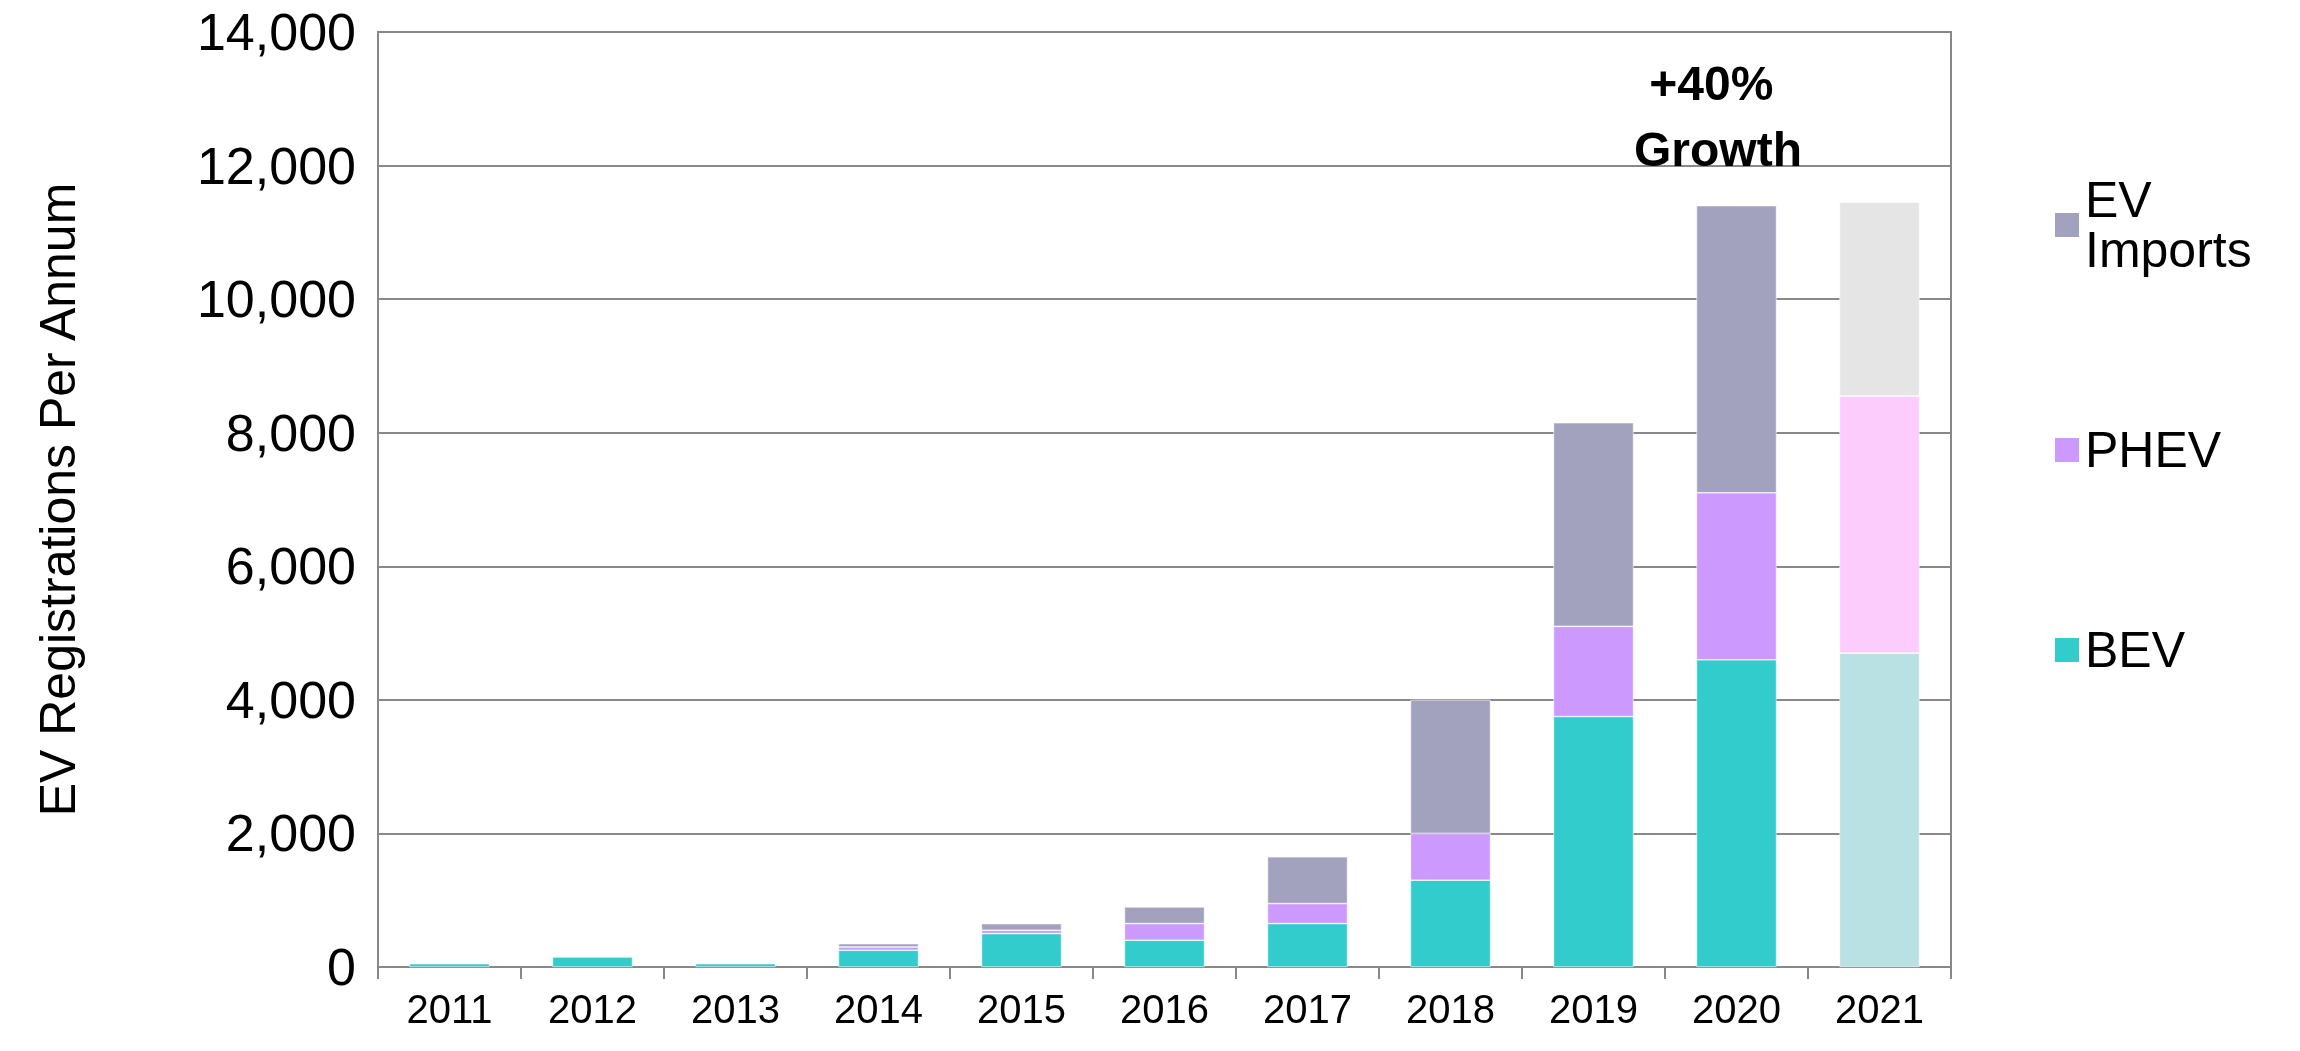 This screenshot has height=1051, width=2300. I want to click on x-tick-label: 2013, so click(735, 1009).